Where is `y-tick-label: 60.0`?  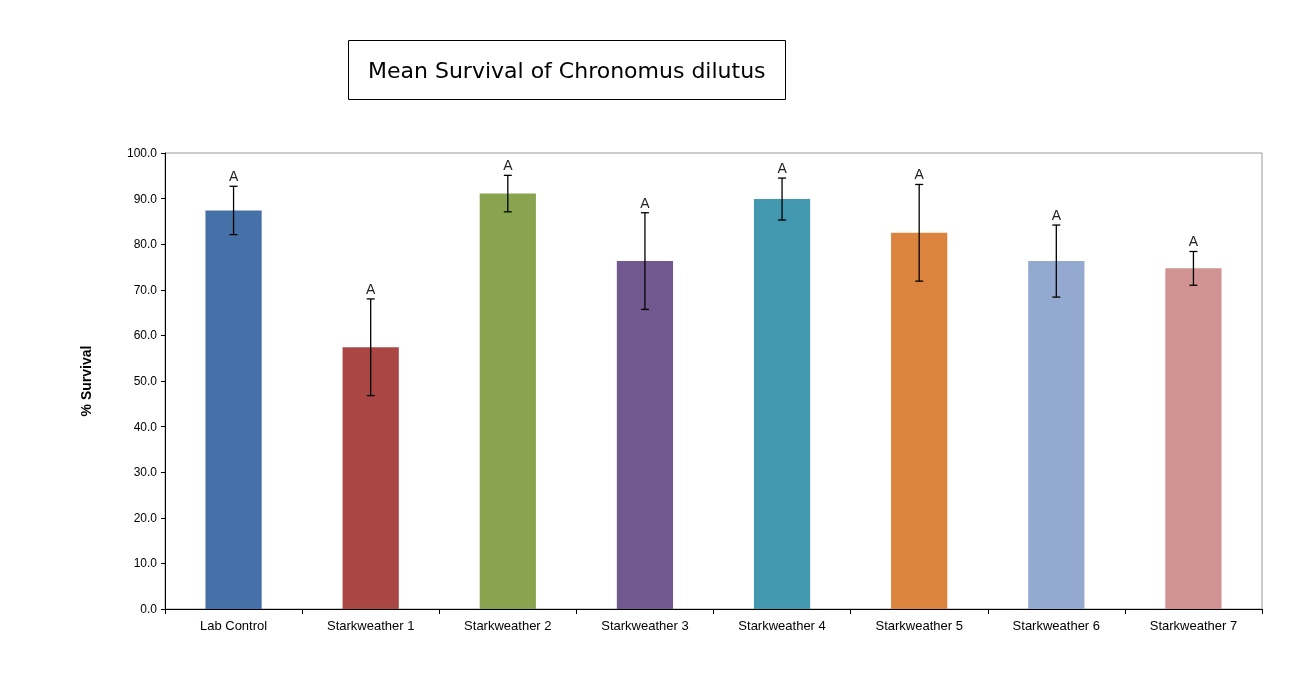
y-tick-label: 60.0 is located at coordinates (145, 335).